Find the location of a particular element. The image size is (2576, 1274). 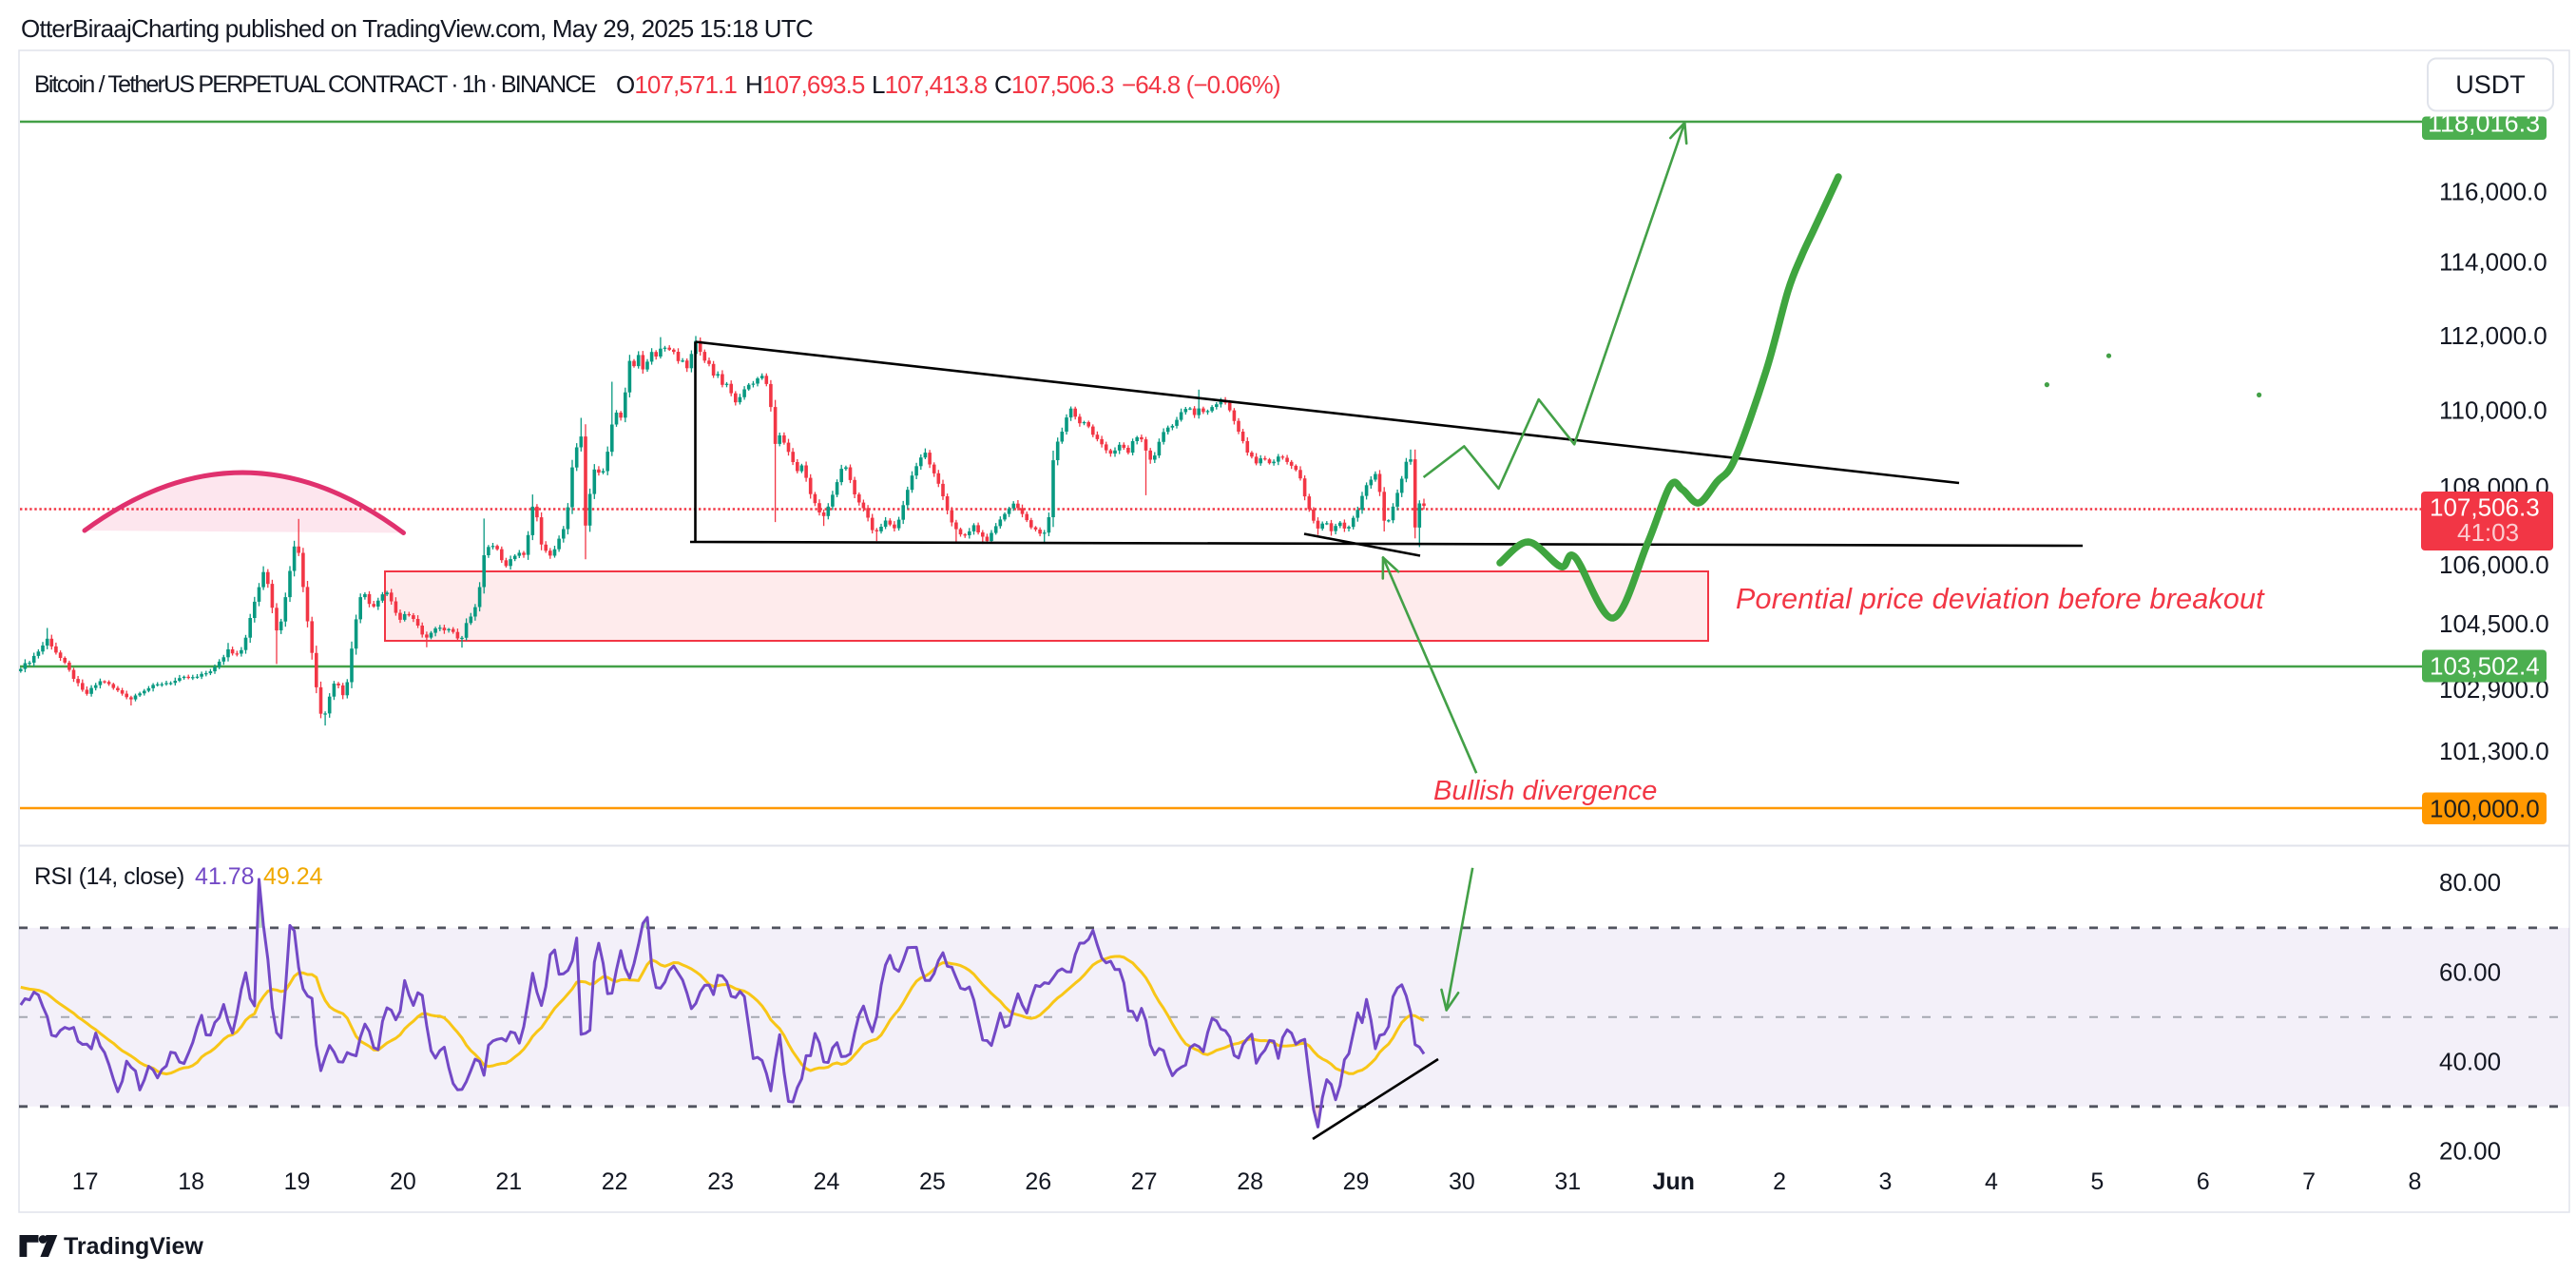

svg-text: 40.00 is located at coordinates (2470, 1062).